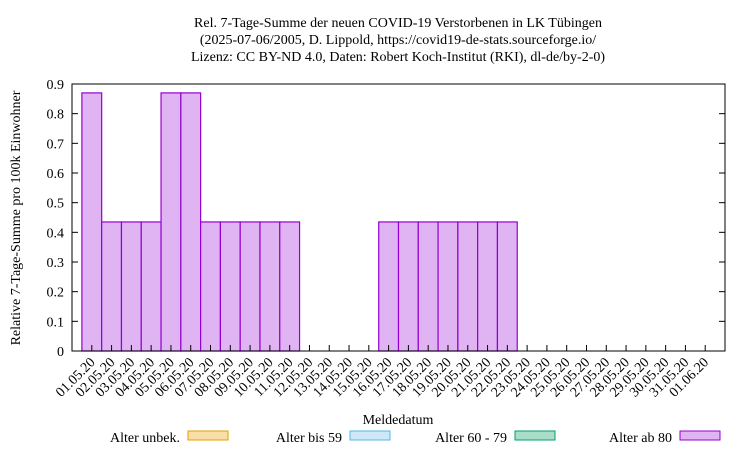 The height and width of the screenshot is (450, 750). What do you see at coordinates (398, 420) in the screenshot?
I see `x-axis-label: Meldedatum` at bounding box center [398, 420].